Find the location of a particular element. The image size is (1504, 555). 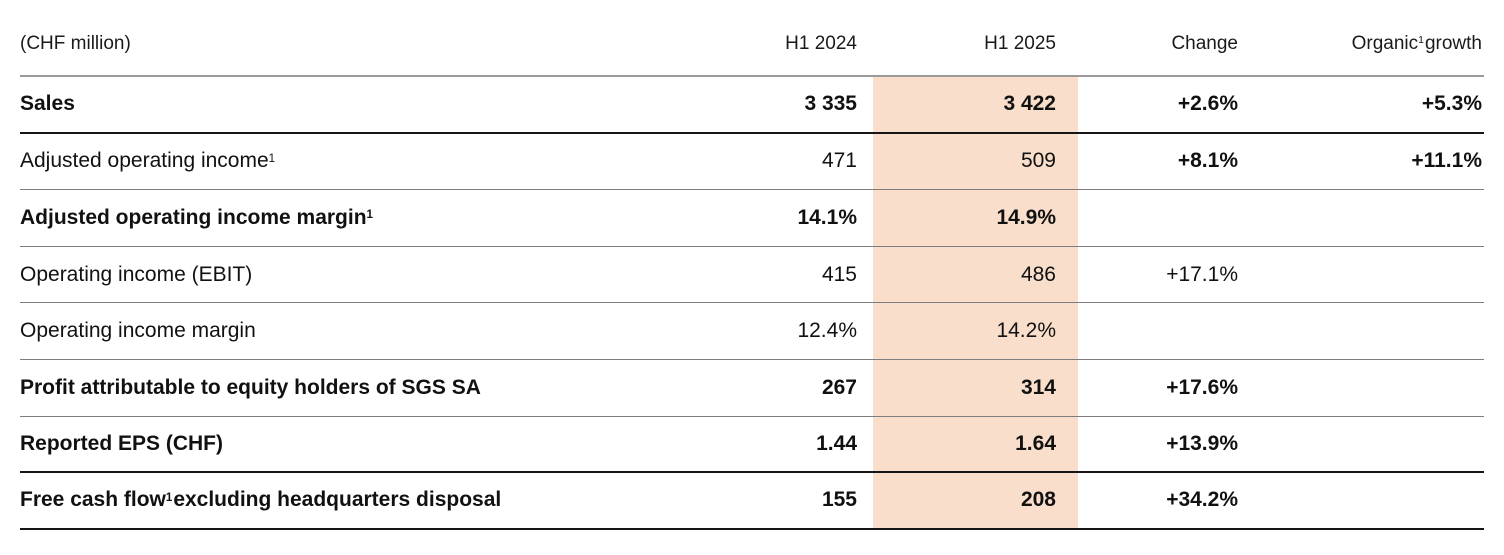

value-h1-2025: 509 is located at coordinates (975, 161).